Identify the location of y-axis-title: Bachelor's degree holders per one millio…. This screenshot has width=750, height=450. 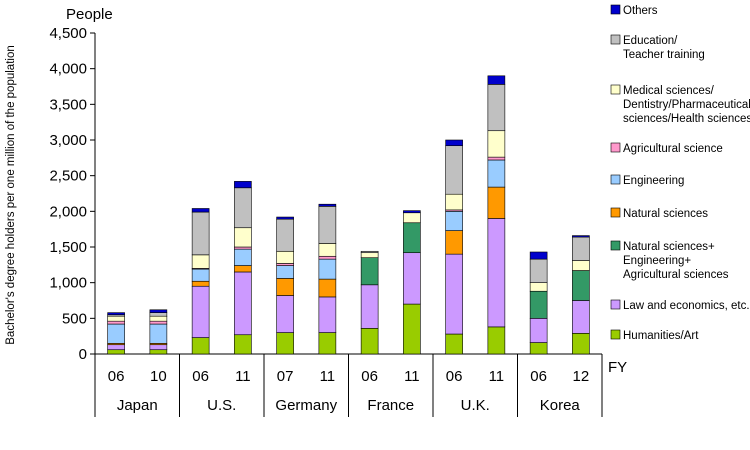
(11, 194).